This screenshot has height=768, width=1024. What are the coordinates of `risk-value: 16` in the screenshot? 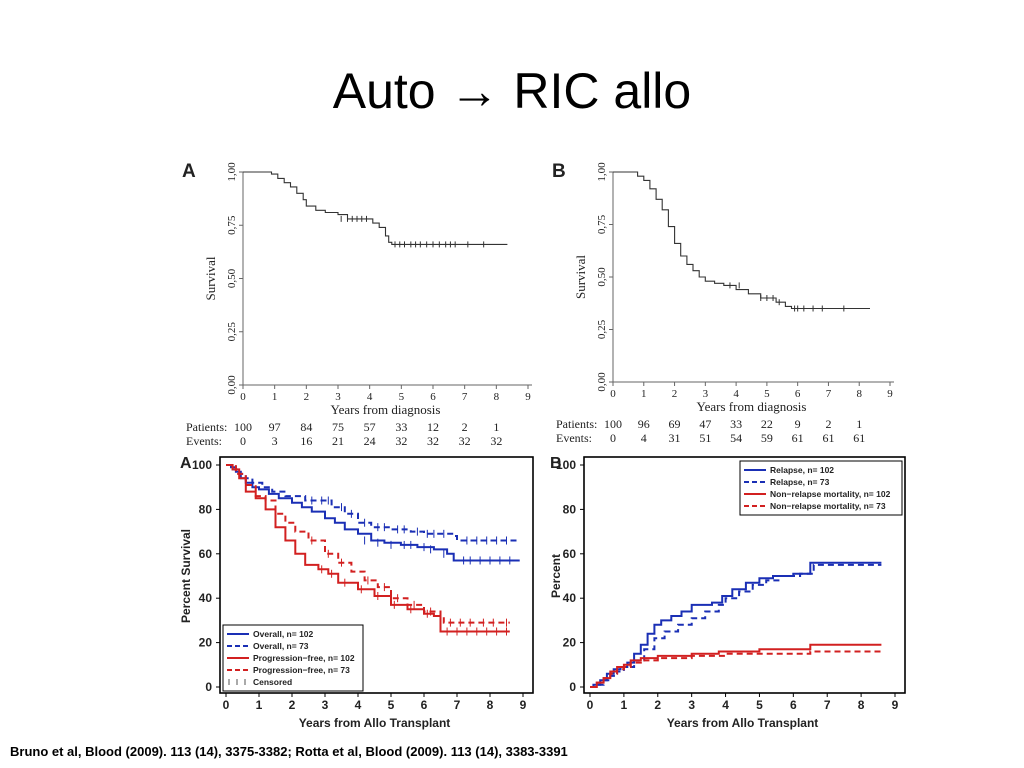 It's located at (306, 441).